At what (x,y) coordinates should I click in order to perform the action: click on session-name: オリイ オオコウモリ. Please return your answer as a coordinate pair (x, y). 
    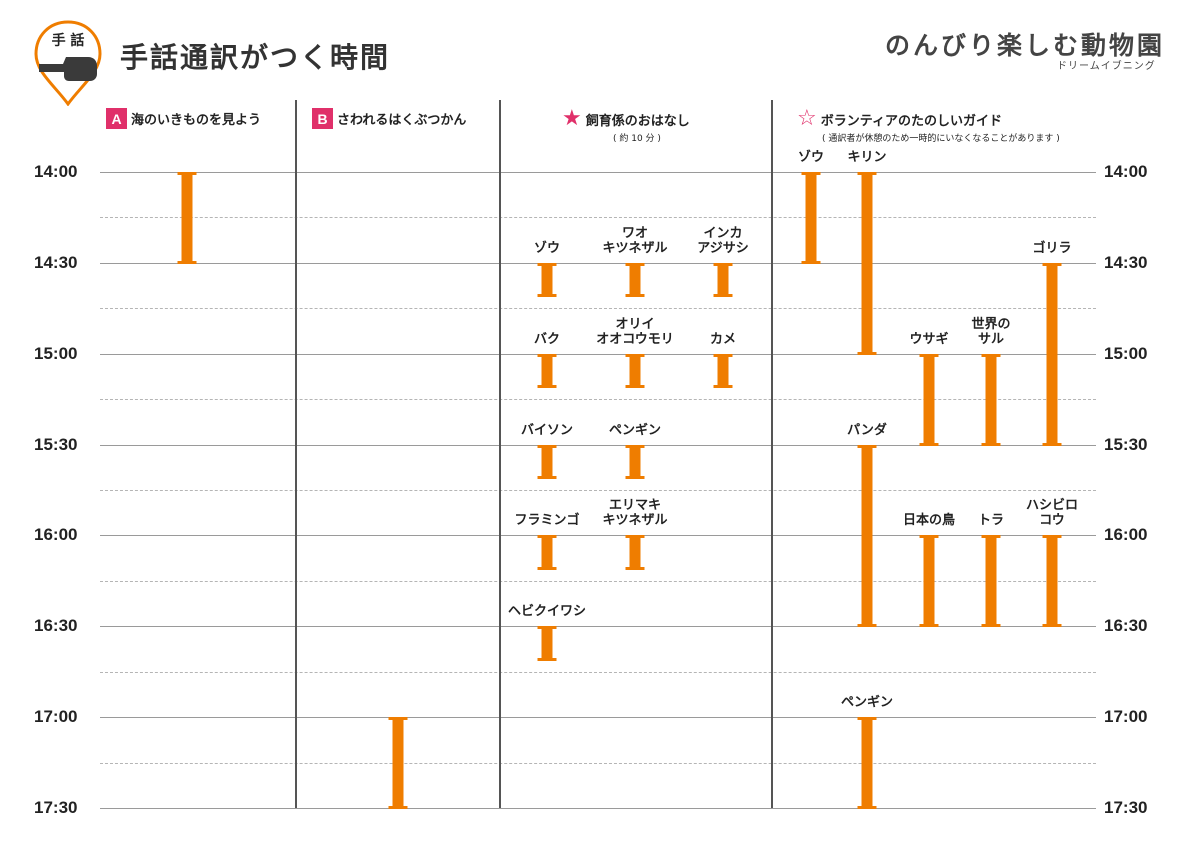
    Looking at the image, I should click on (635, 331).